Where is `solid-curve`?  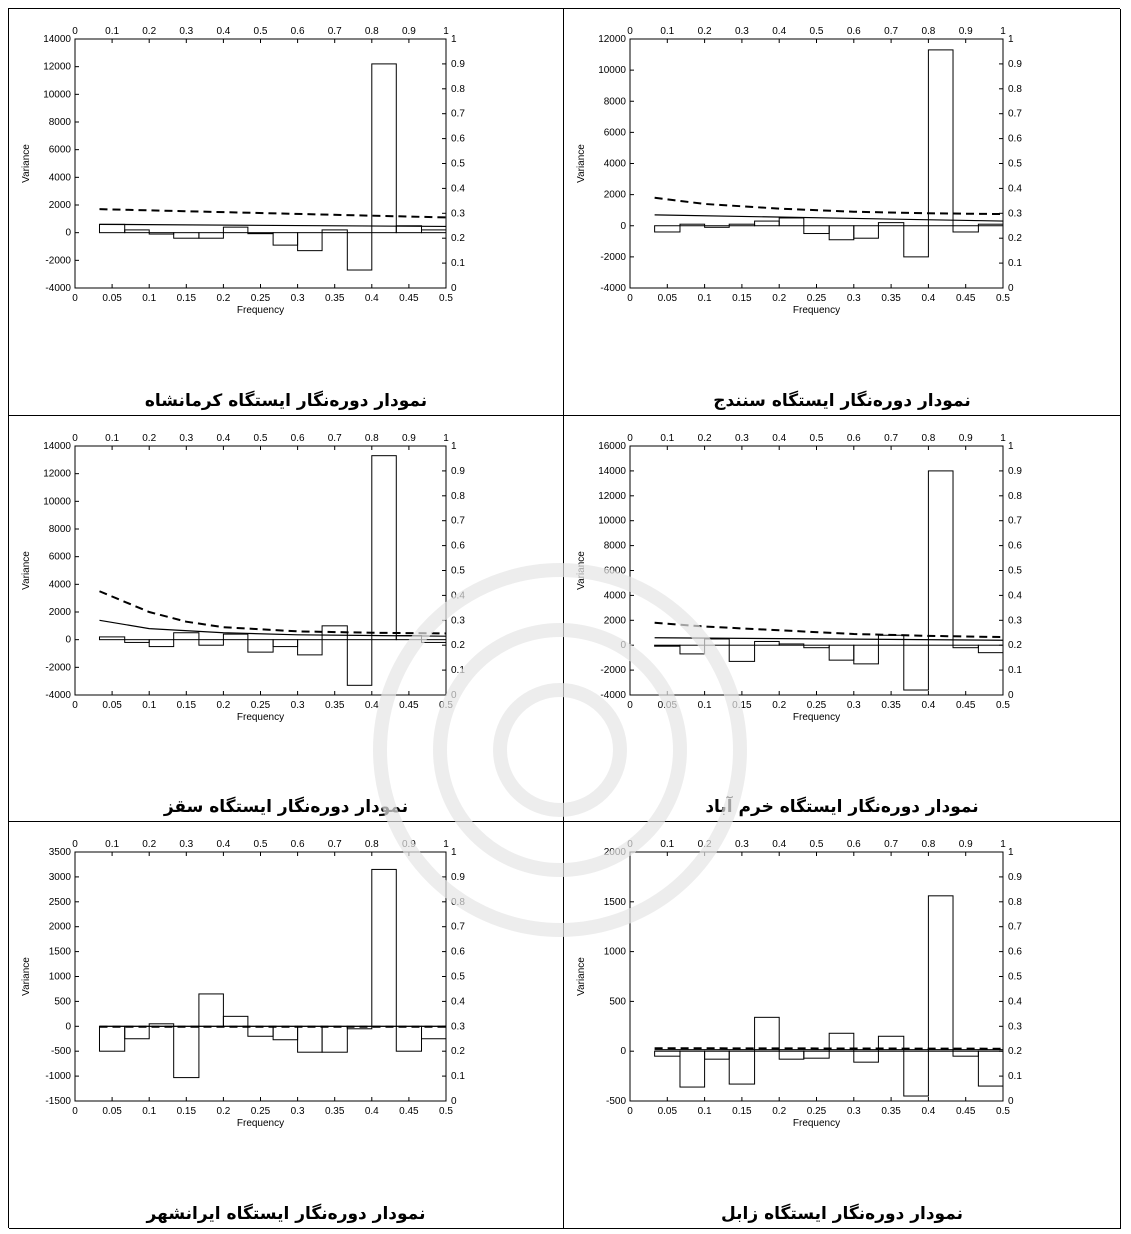
solid-curve is located at coordinates (273, 225).